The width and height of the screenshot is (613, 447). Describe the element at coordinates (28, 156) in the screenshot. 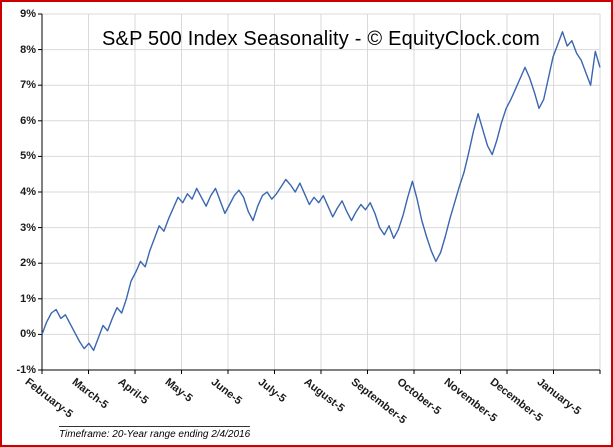

I see `y-axis-label: 5%` at that location.